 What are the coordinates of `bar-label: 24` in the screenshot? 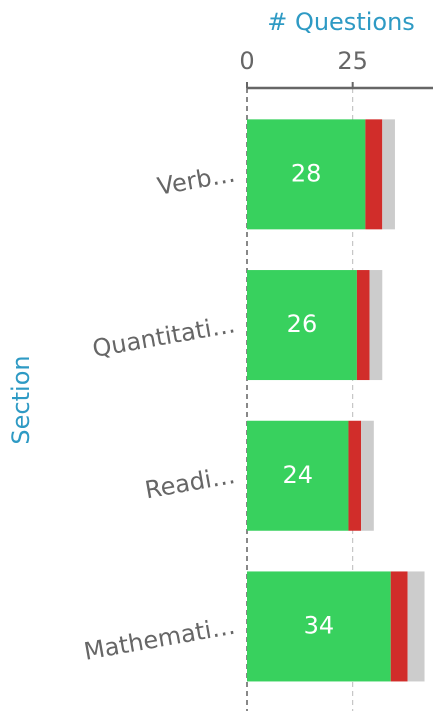 It's located at (297, 475).